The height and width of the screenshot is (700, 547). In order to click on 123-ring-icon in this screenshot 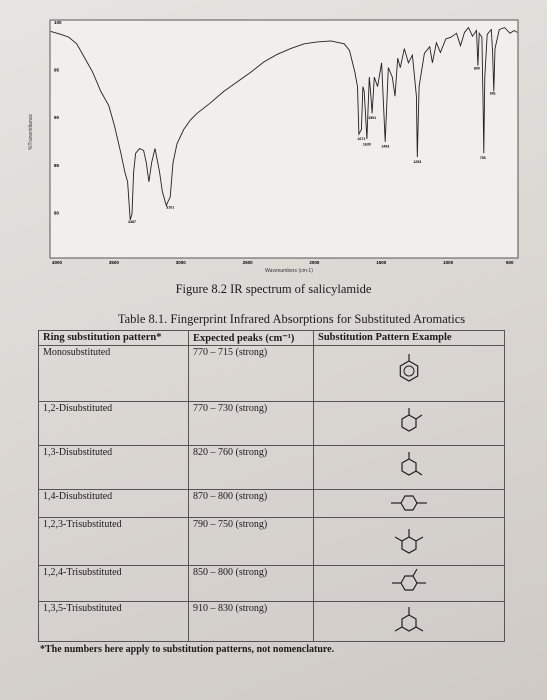, I will do `click(409, 541)`.